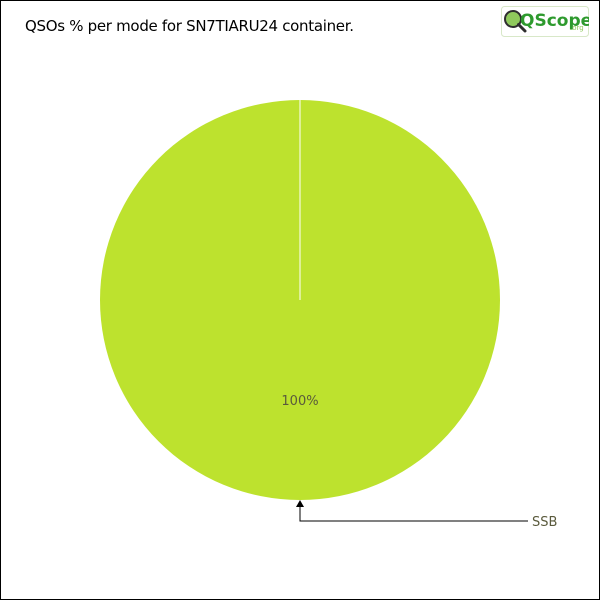 The image size is (600, 600). I want to click on pie-leader-arrow, so click(300, 503).